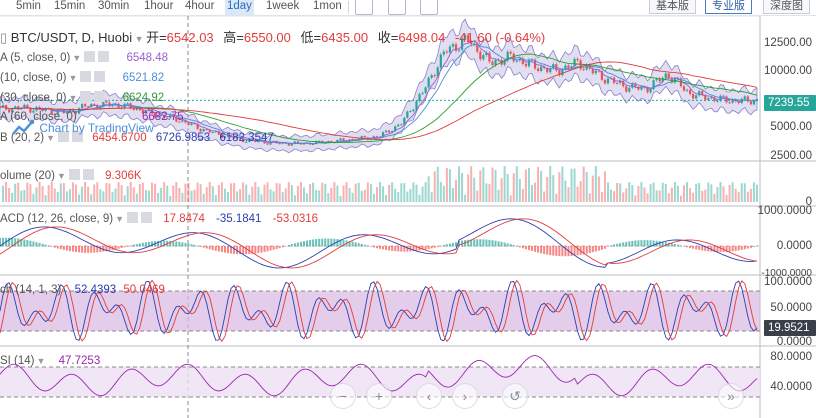 The height and width of the screenshot is (418, 816). I want to click on scroll-right-button: ›, so click(465, 396).